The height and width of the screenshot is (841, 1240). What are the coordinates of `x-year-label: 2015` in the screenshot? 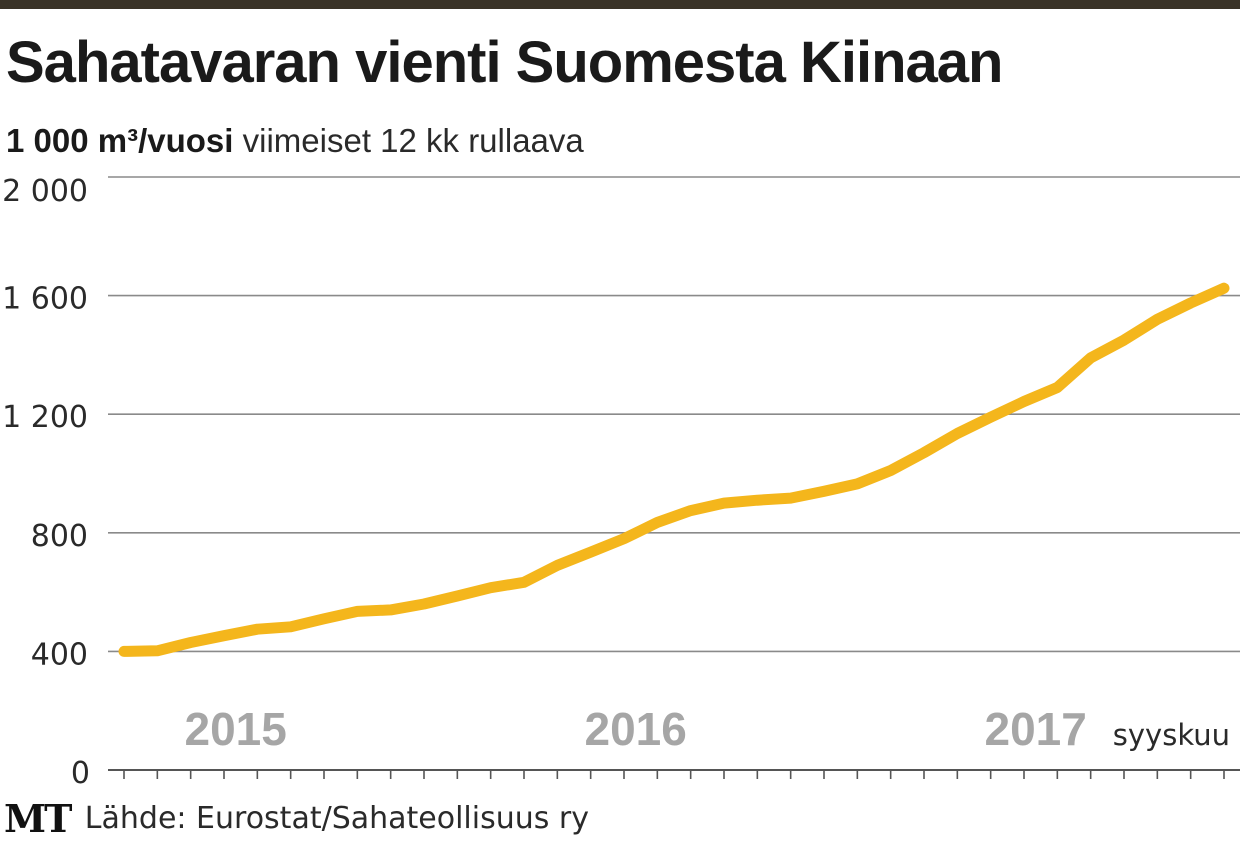 It's located at (235, 729).